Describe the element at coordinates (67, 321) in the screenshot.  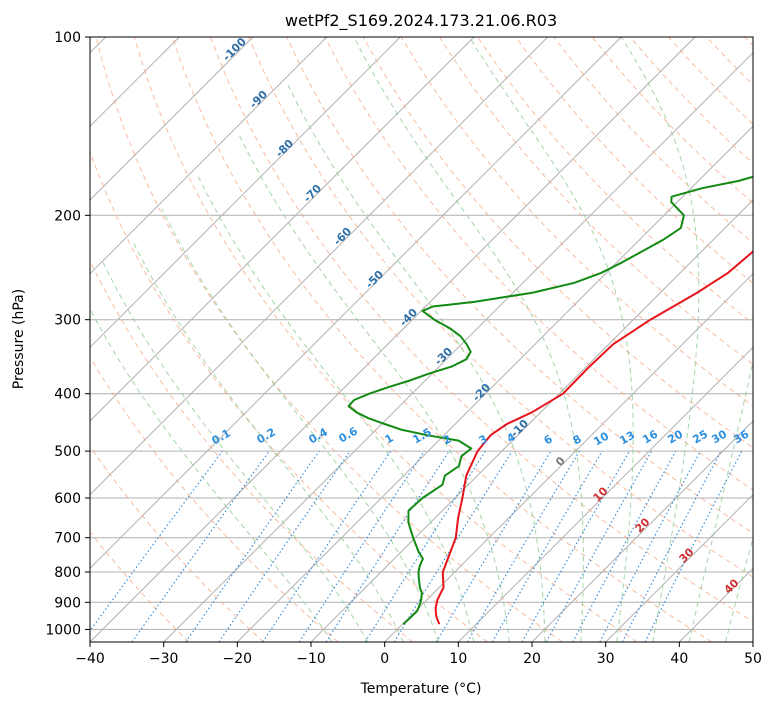
I see `y-tick-label: 300` at that location.